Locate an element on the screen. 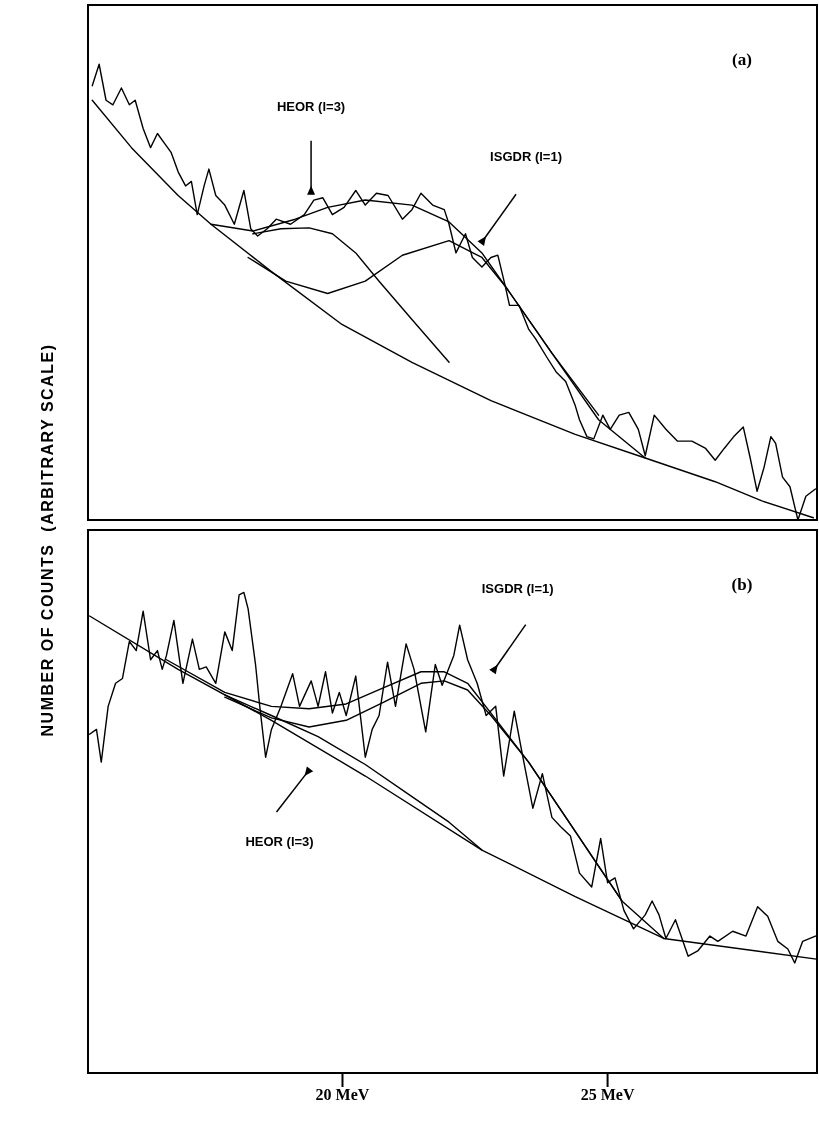  y-axis-title: NUMBER OF COUNTS (ARBITRARY SCALE) is located at coordinates (48, 540).